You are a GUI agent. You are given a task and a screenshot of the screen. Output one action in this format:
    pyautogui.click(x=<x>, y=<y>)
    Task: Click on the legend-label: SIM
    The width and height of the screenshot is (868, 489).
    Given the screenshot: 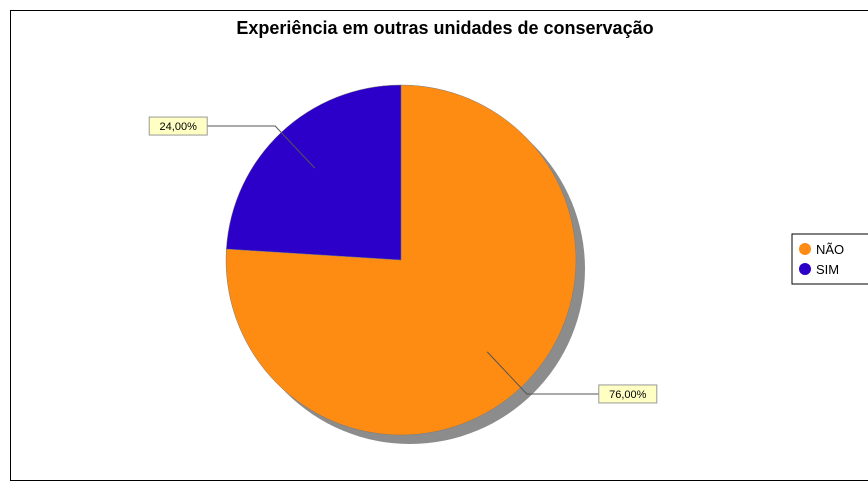 What is the action you would take?
    pyautogui.click(x=827, y=269)
    